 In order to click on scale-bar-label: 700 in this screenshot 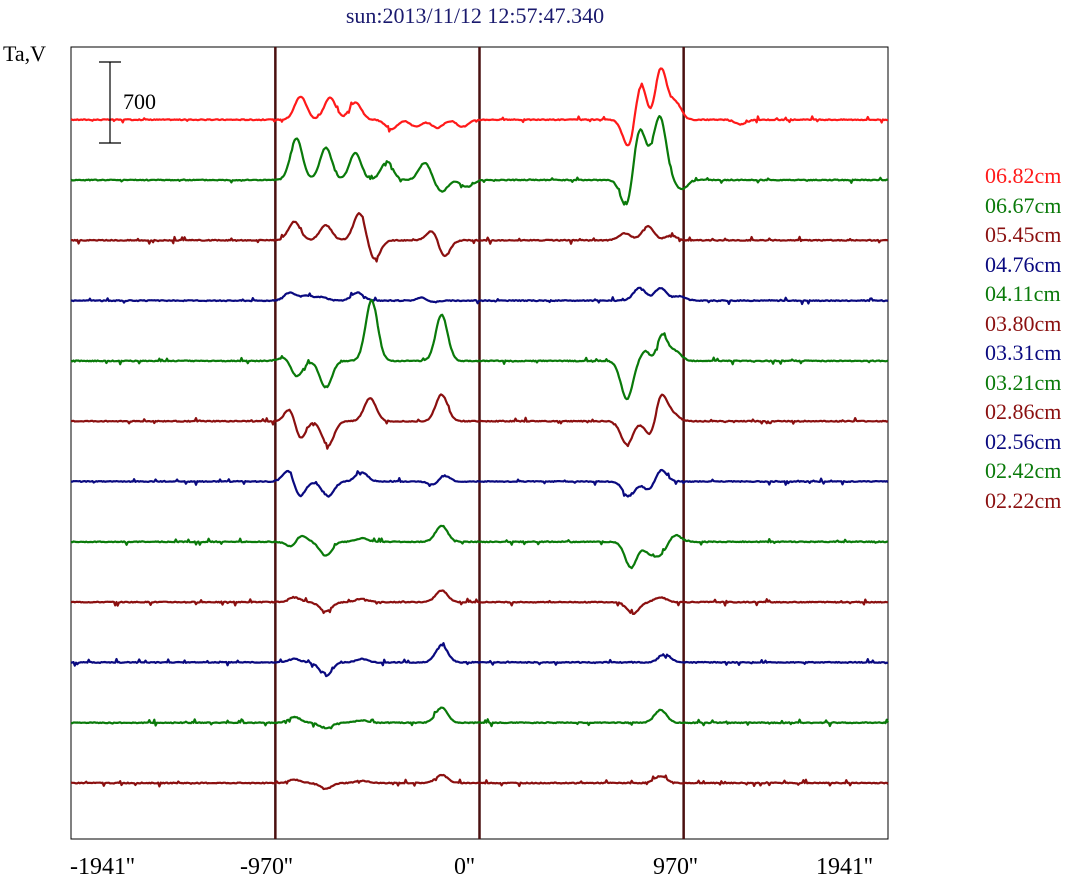, I will do `click(139, 101)`.